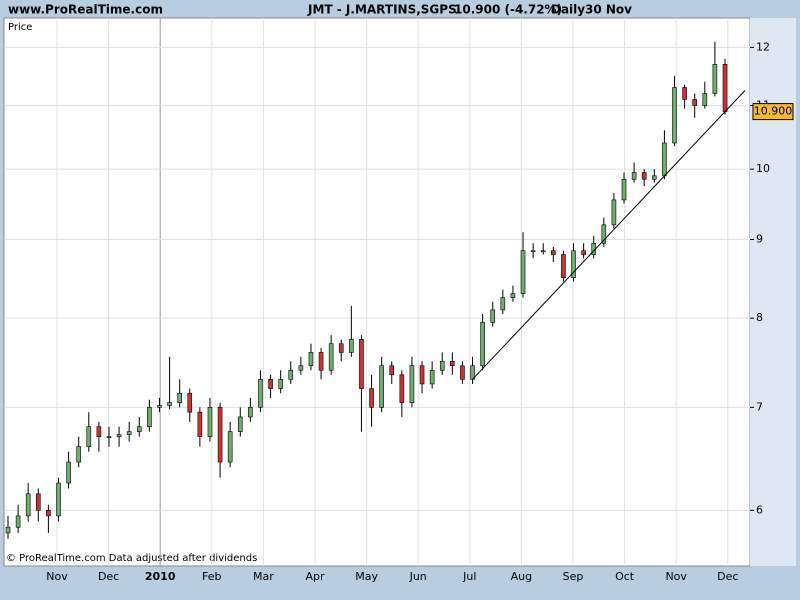  I want to click on last-price-box, so click(773, 112).